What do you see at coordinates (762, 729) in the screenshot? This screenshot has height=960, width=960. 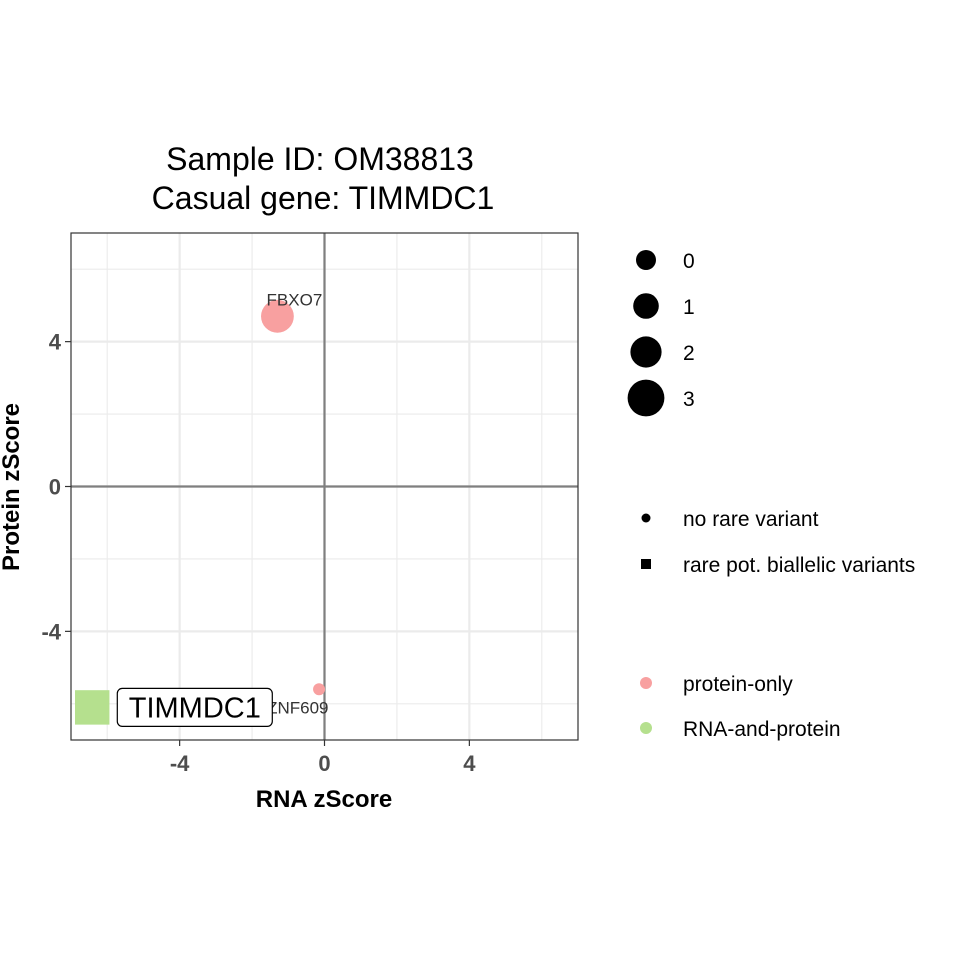 I see `color-legend-label: RNA-and-protein` at bounding box center [762, 729].